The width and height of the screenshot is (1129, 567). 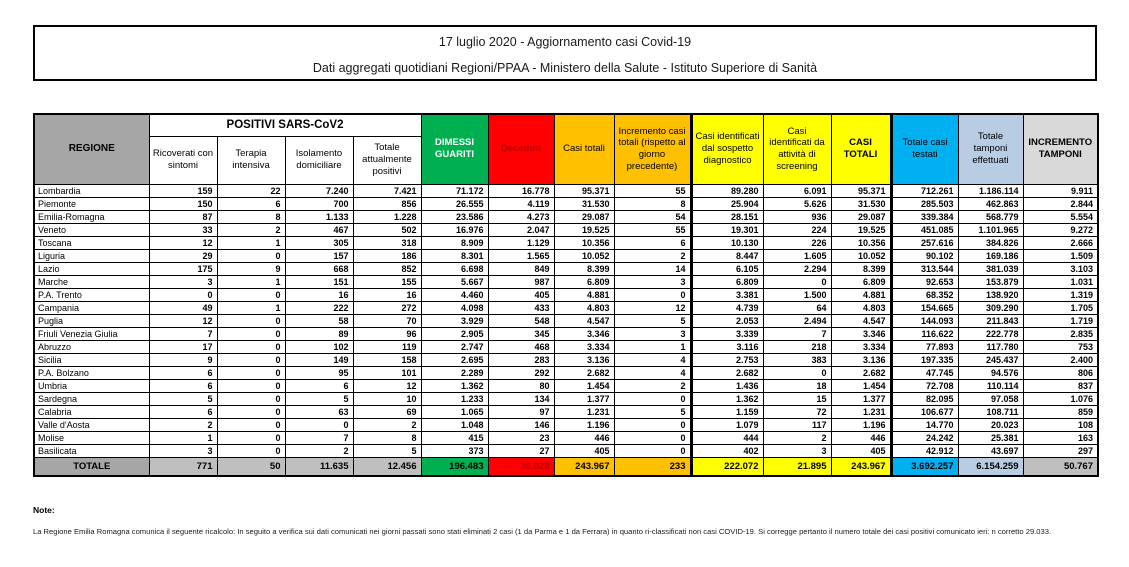 I want to click on row-value-cell: 462.863, so click(x=990, y=203).